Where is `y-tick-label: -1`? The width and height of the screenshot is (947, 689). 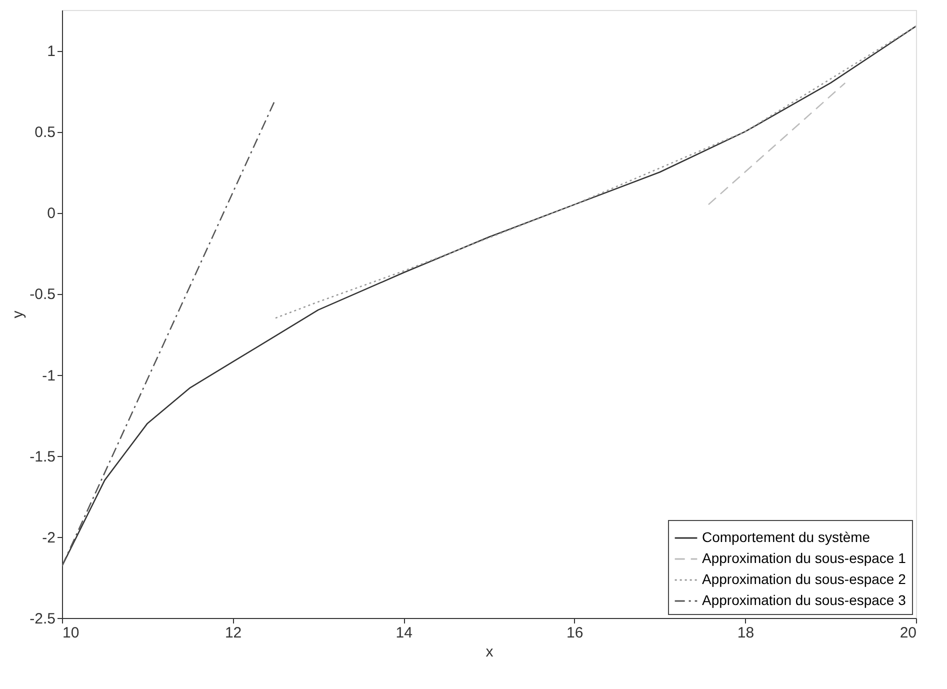 y-tick-label: -1 is located at coordinates (49, 375).